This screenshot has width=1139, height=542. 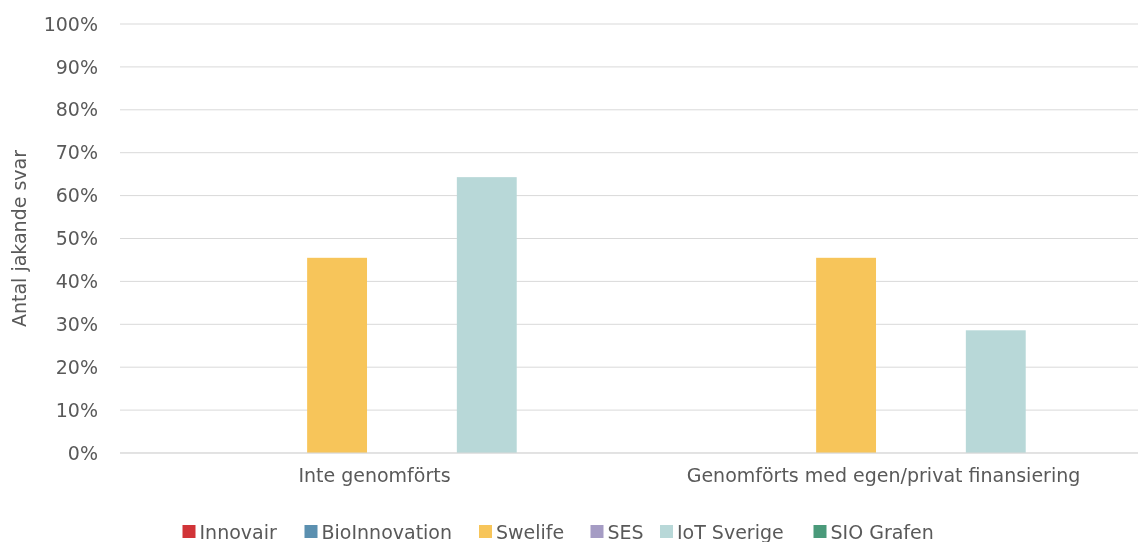 What do you see at coordinates (76, 152) in the screenshot?
I see `y-tick-label: 70%` at bounding box center [76, 152].